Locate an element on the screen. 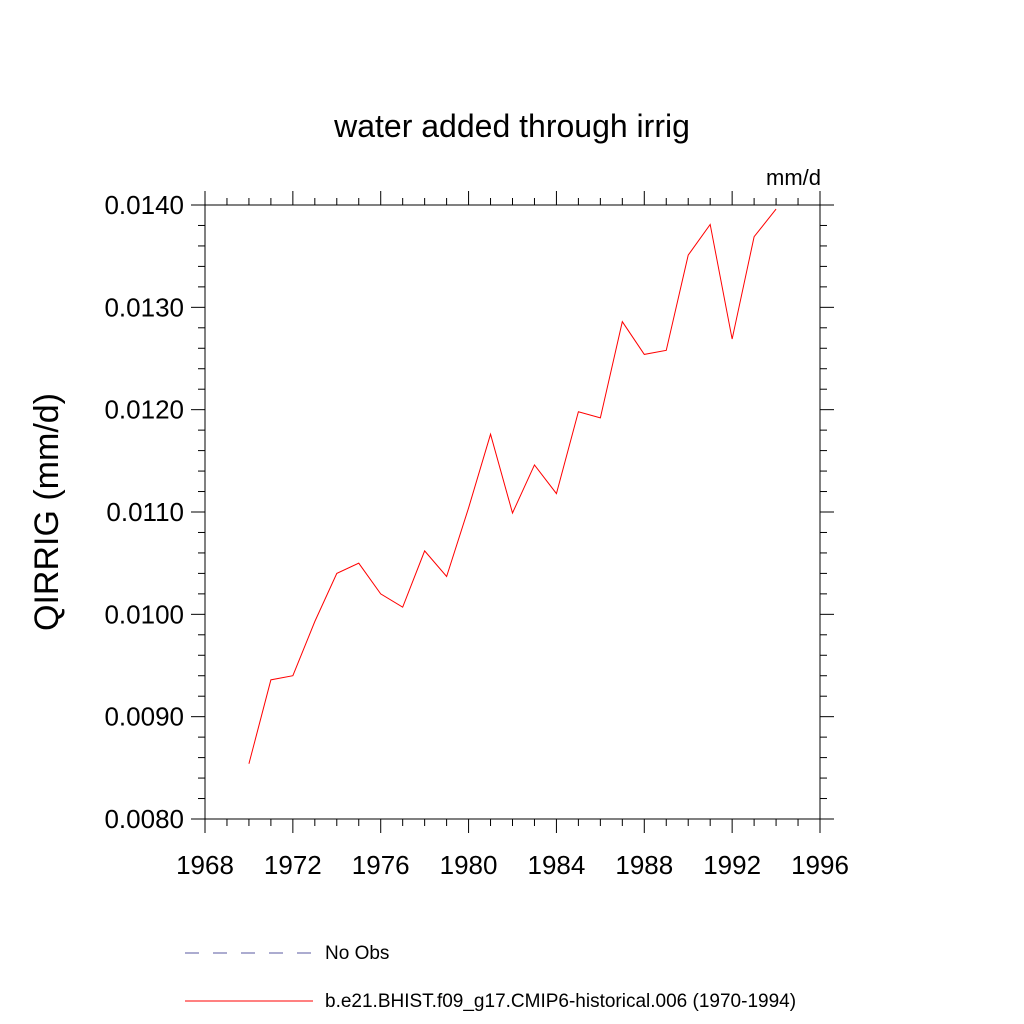 The height and width of the screenshot is (1024, 1024). x-tick-label: 1968 is located at coordinates (205, 865).